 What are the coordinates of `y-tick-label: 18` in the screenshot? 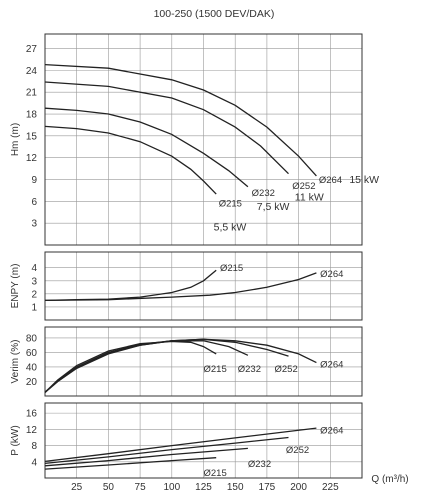 It's located at (32, 115).